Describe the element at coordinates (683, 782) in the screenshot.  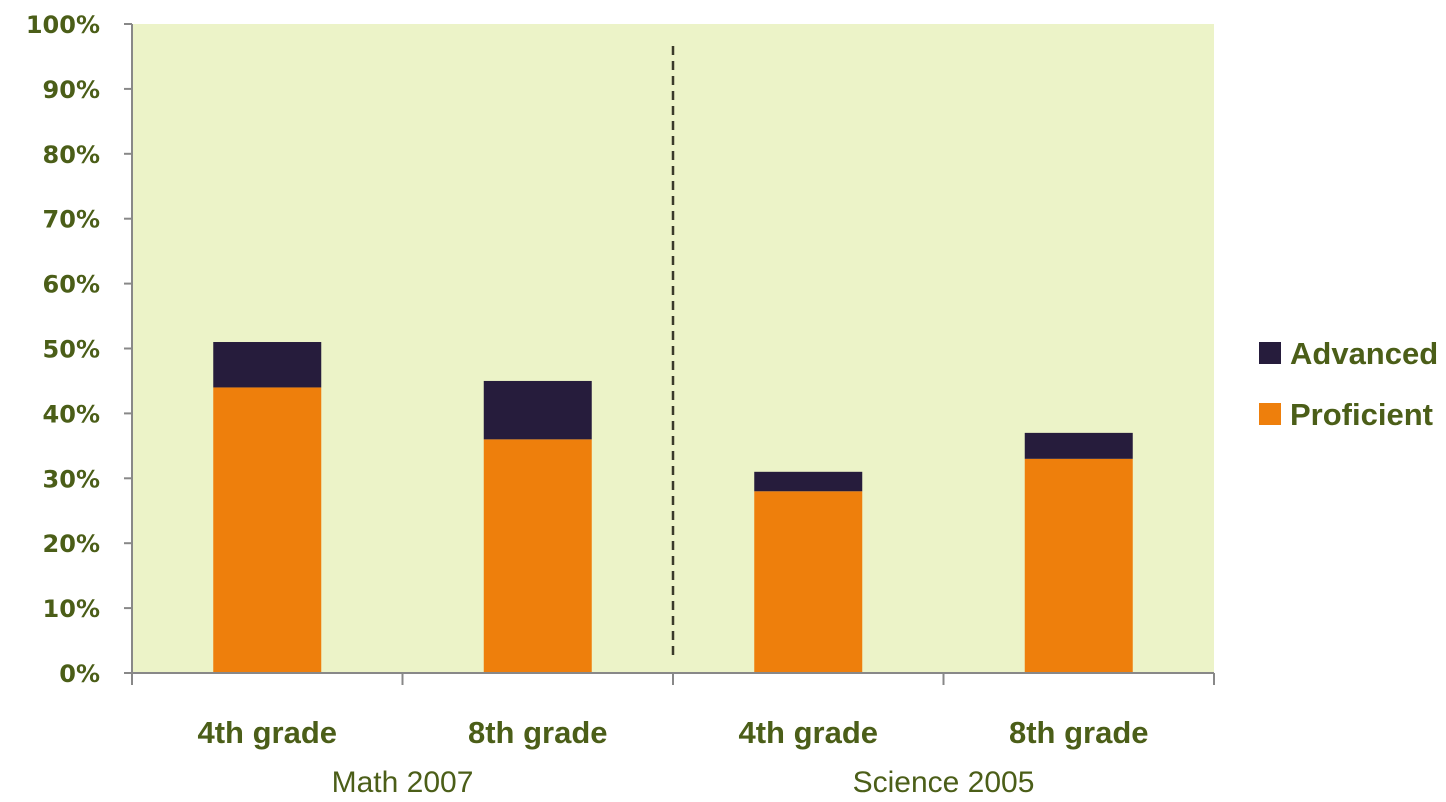
I see `group-labels: Math 2007 Science 2005` at that location.